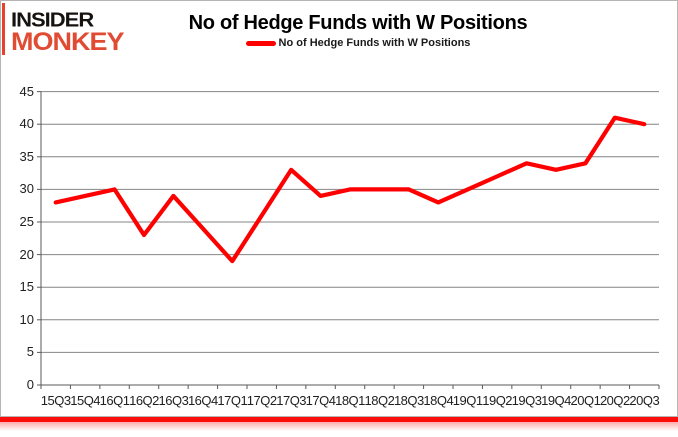  I want to click on x-tick-label: 20Q1, so click(585, 400).